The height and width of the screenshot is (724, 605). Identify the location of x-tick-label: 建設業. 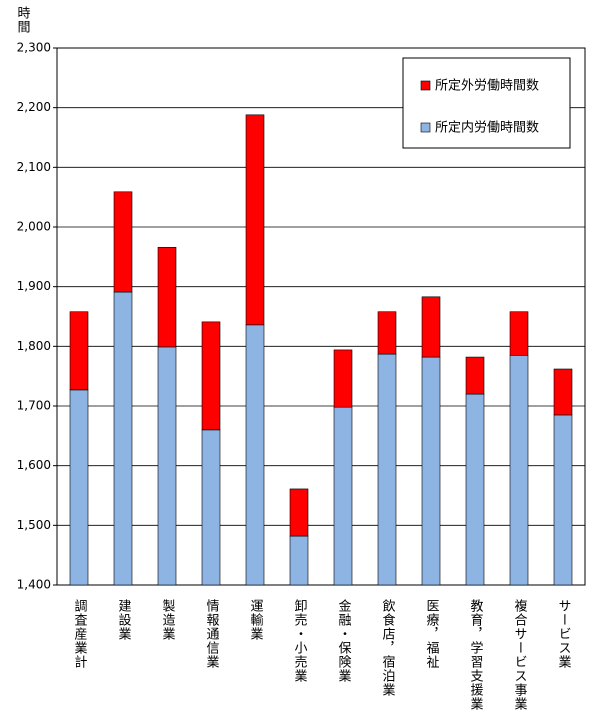
(124, 620).